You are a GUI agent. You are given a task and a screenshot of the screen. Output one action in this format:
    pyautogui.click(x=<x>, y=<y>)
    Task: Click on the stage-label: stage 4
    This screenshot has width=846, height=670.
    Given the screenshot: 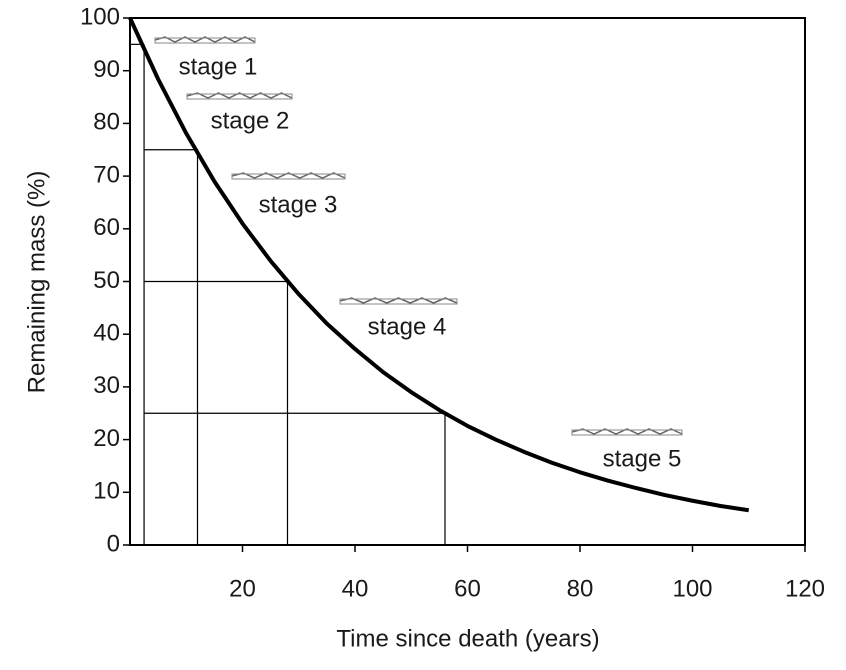 What is the action you would take?
    pyautogui.click(x=407, y=326)
    